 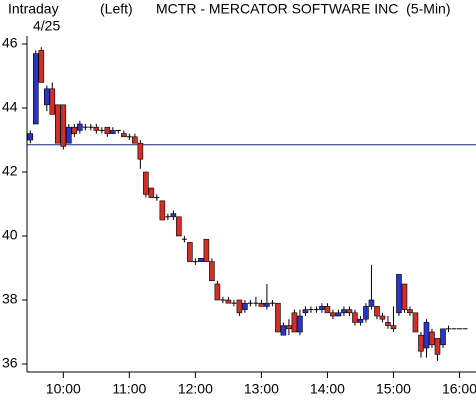 I want to click on x-tick-label: 10:00, so click(x=63, y=389).